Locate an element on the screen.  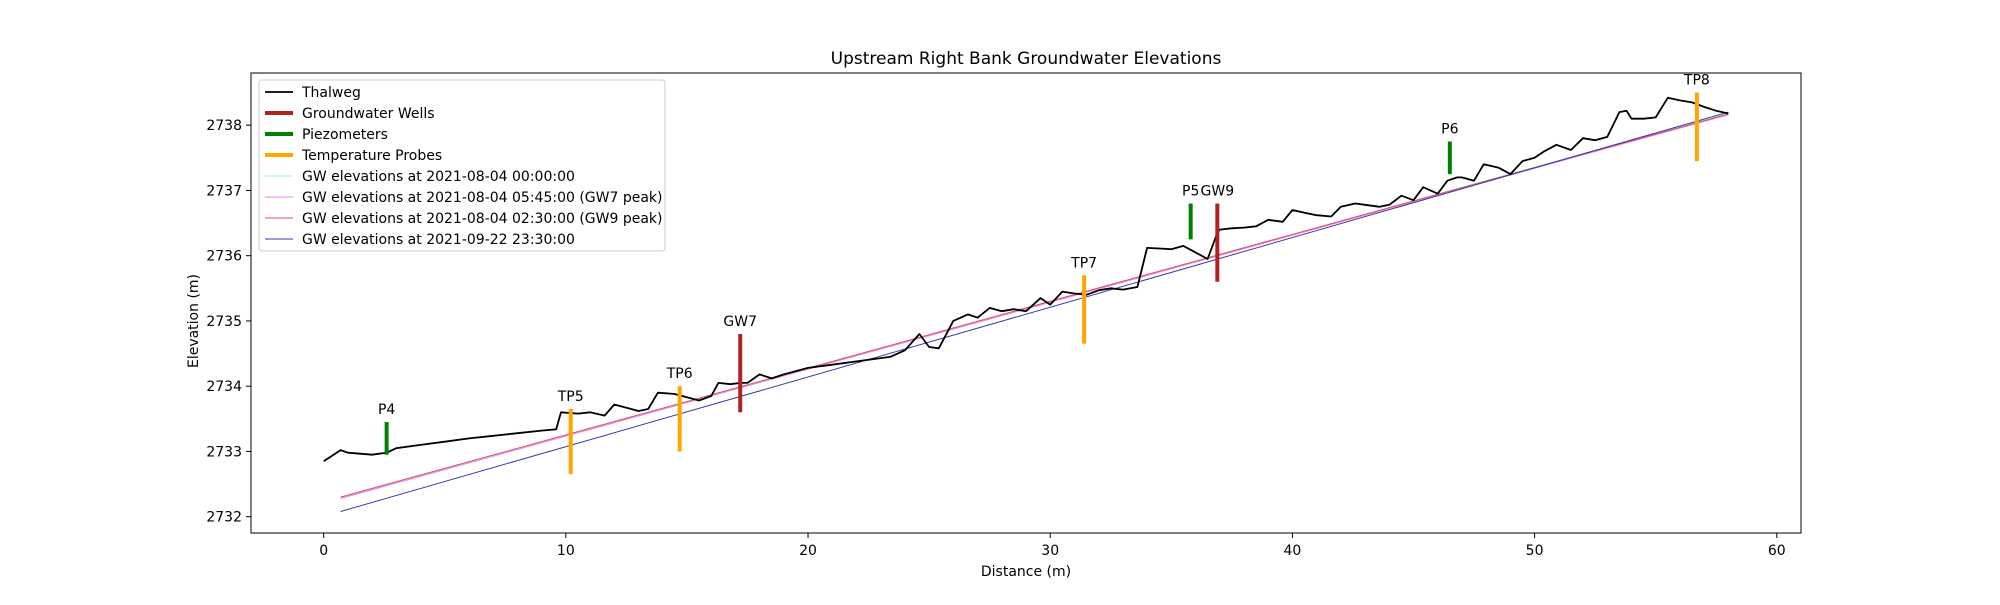
x-tick-label: 50 is located at coordinates (1535, 551).